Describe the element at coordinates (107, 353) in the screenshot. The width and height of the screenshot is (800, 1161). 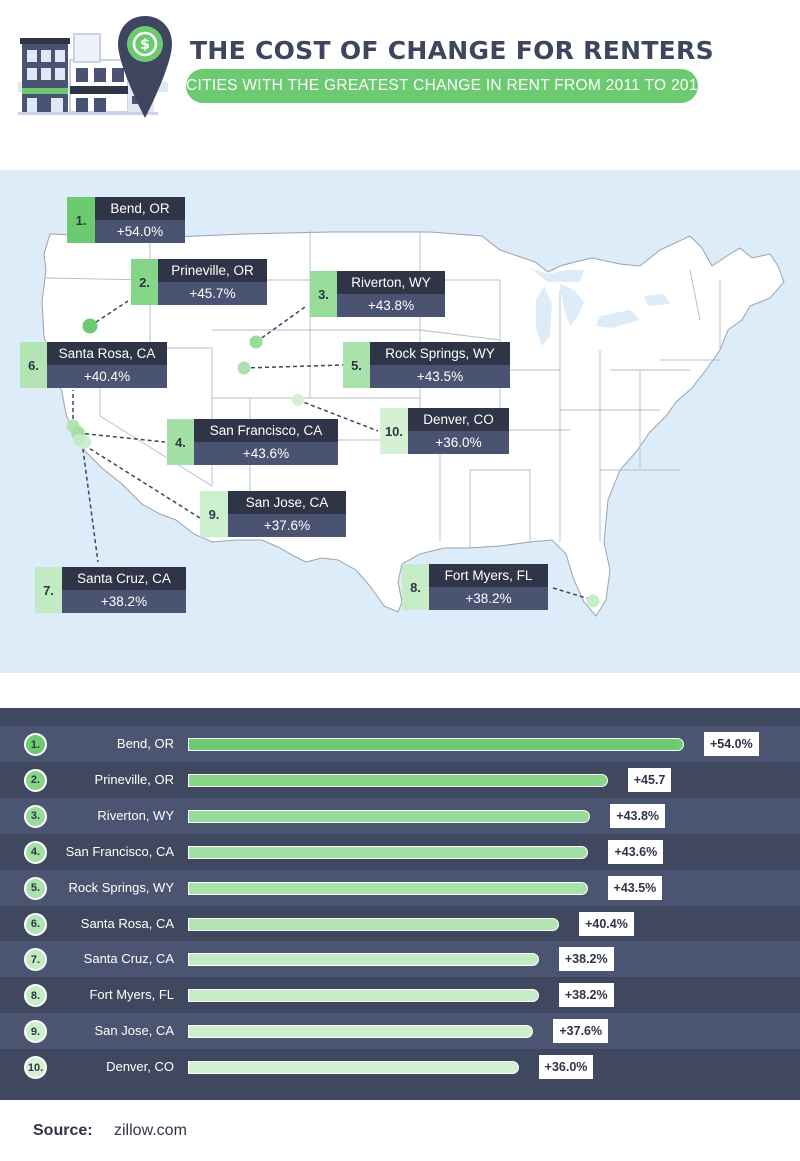
I see `city-name: Santa Rosa, CA` at that location.